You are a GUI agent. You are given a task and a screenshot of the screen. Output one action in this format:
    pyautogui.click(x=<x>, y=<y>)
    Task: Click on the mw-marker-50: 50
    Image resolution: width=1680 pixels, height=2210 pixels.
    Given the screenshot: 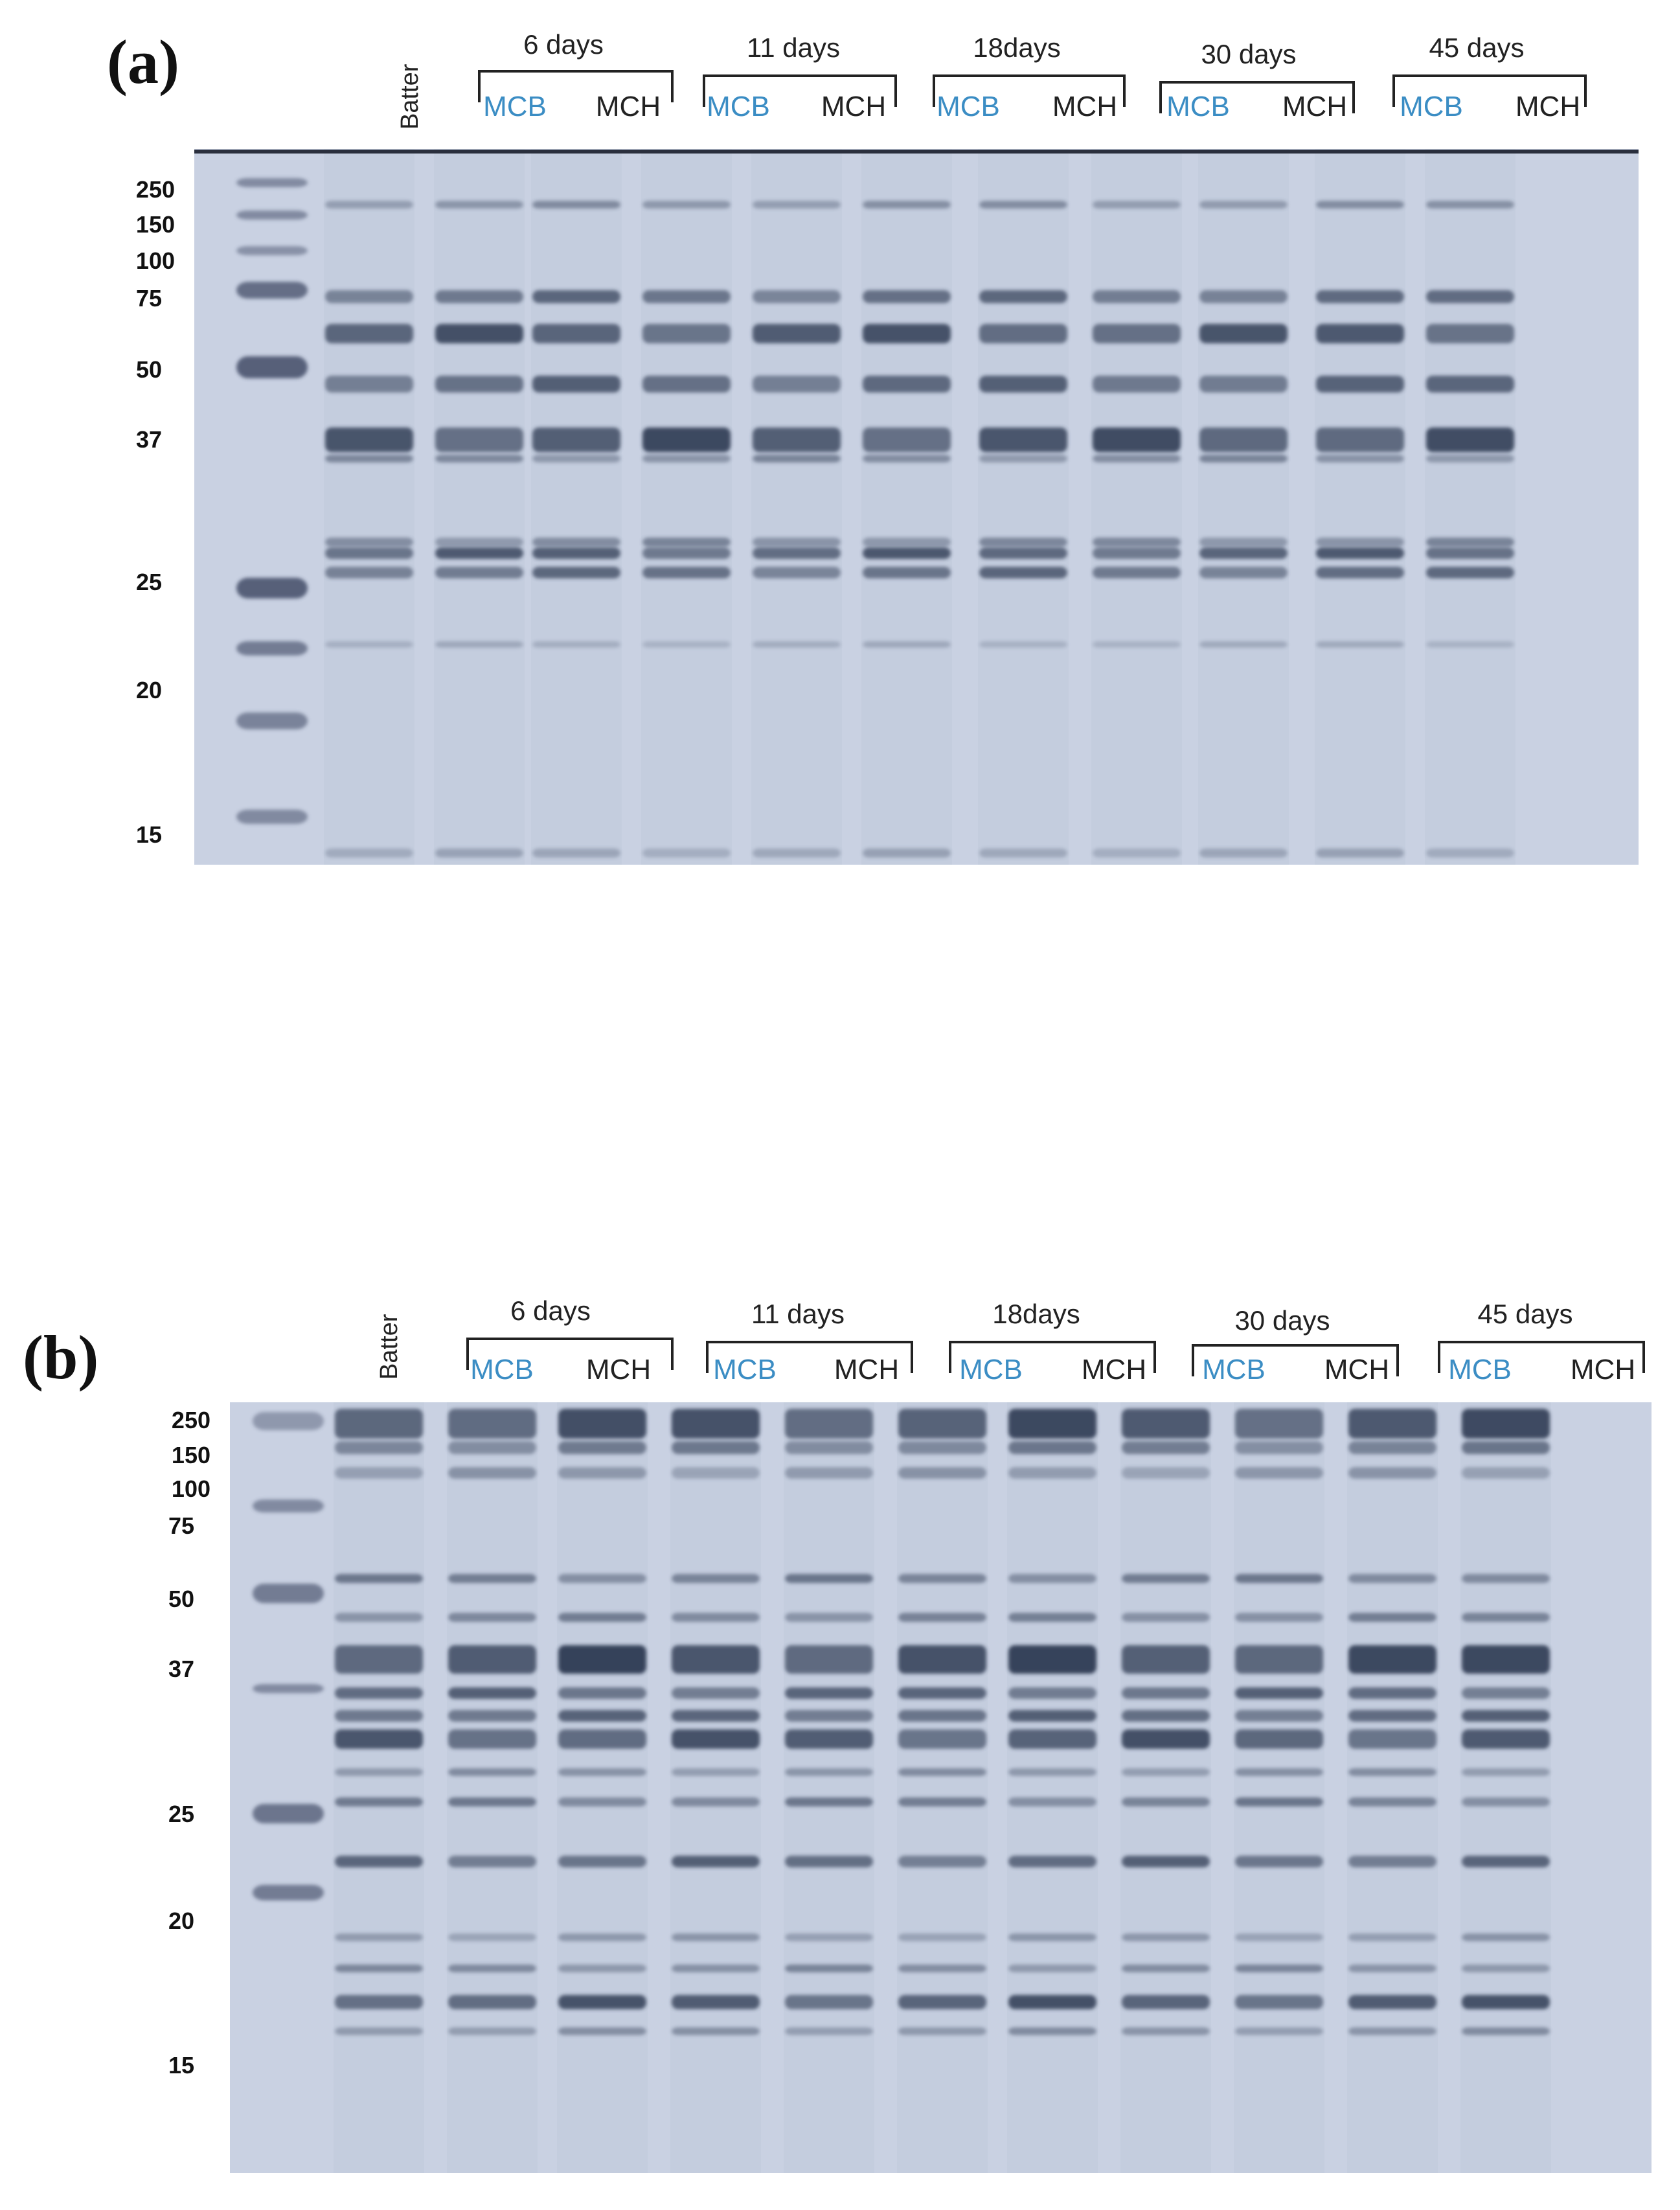 What is the action you would take?
    pyautogui.click(x=181, y=1599)
    